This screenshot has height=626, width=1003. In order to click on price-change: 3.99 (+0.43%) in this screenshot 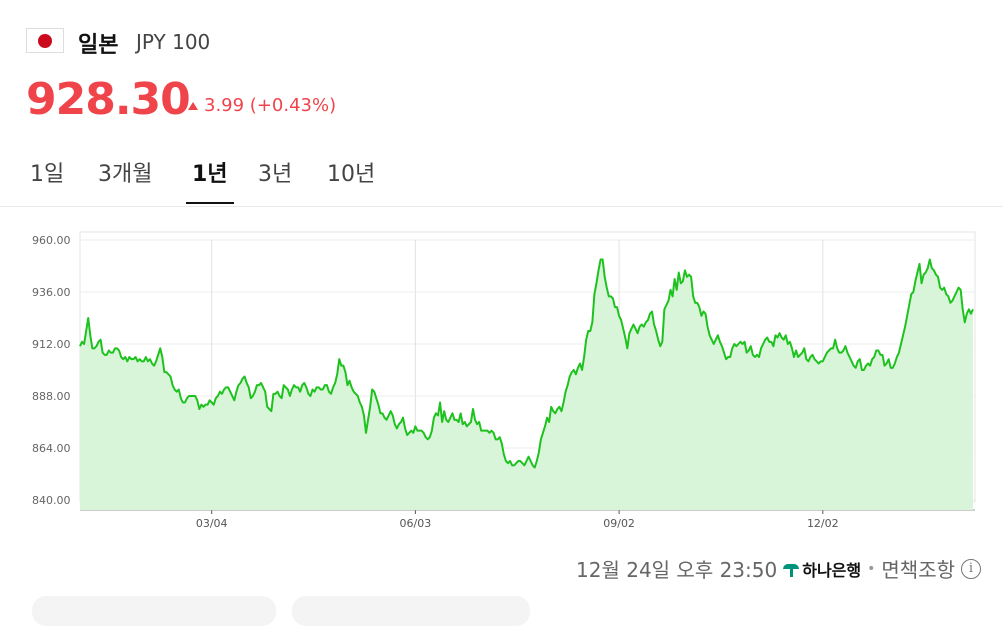, I will do `click(262, 105)`.